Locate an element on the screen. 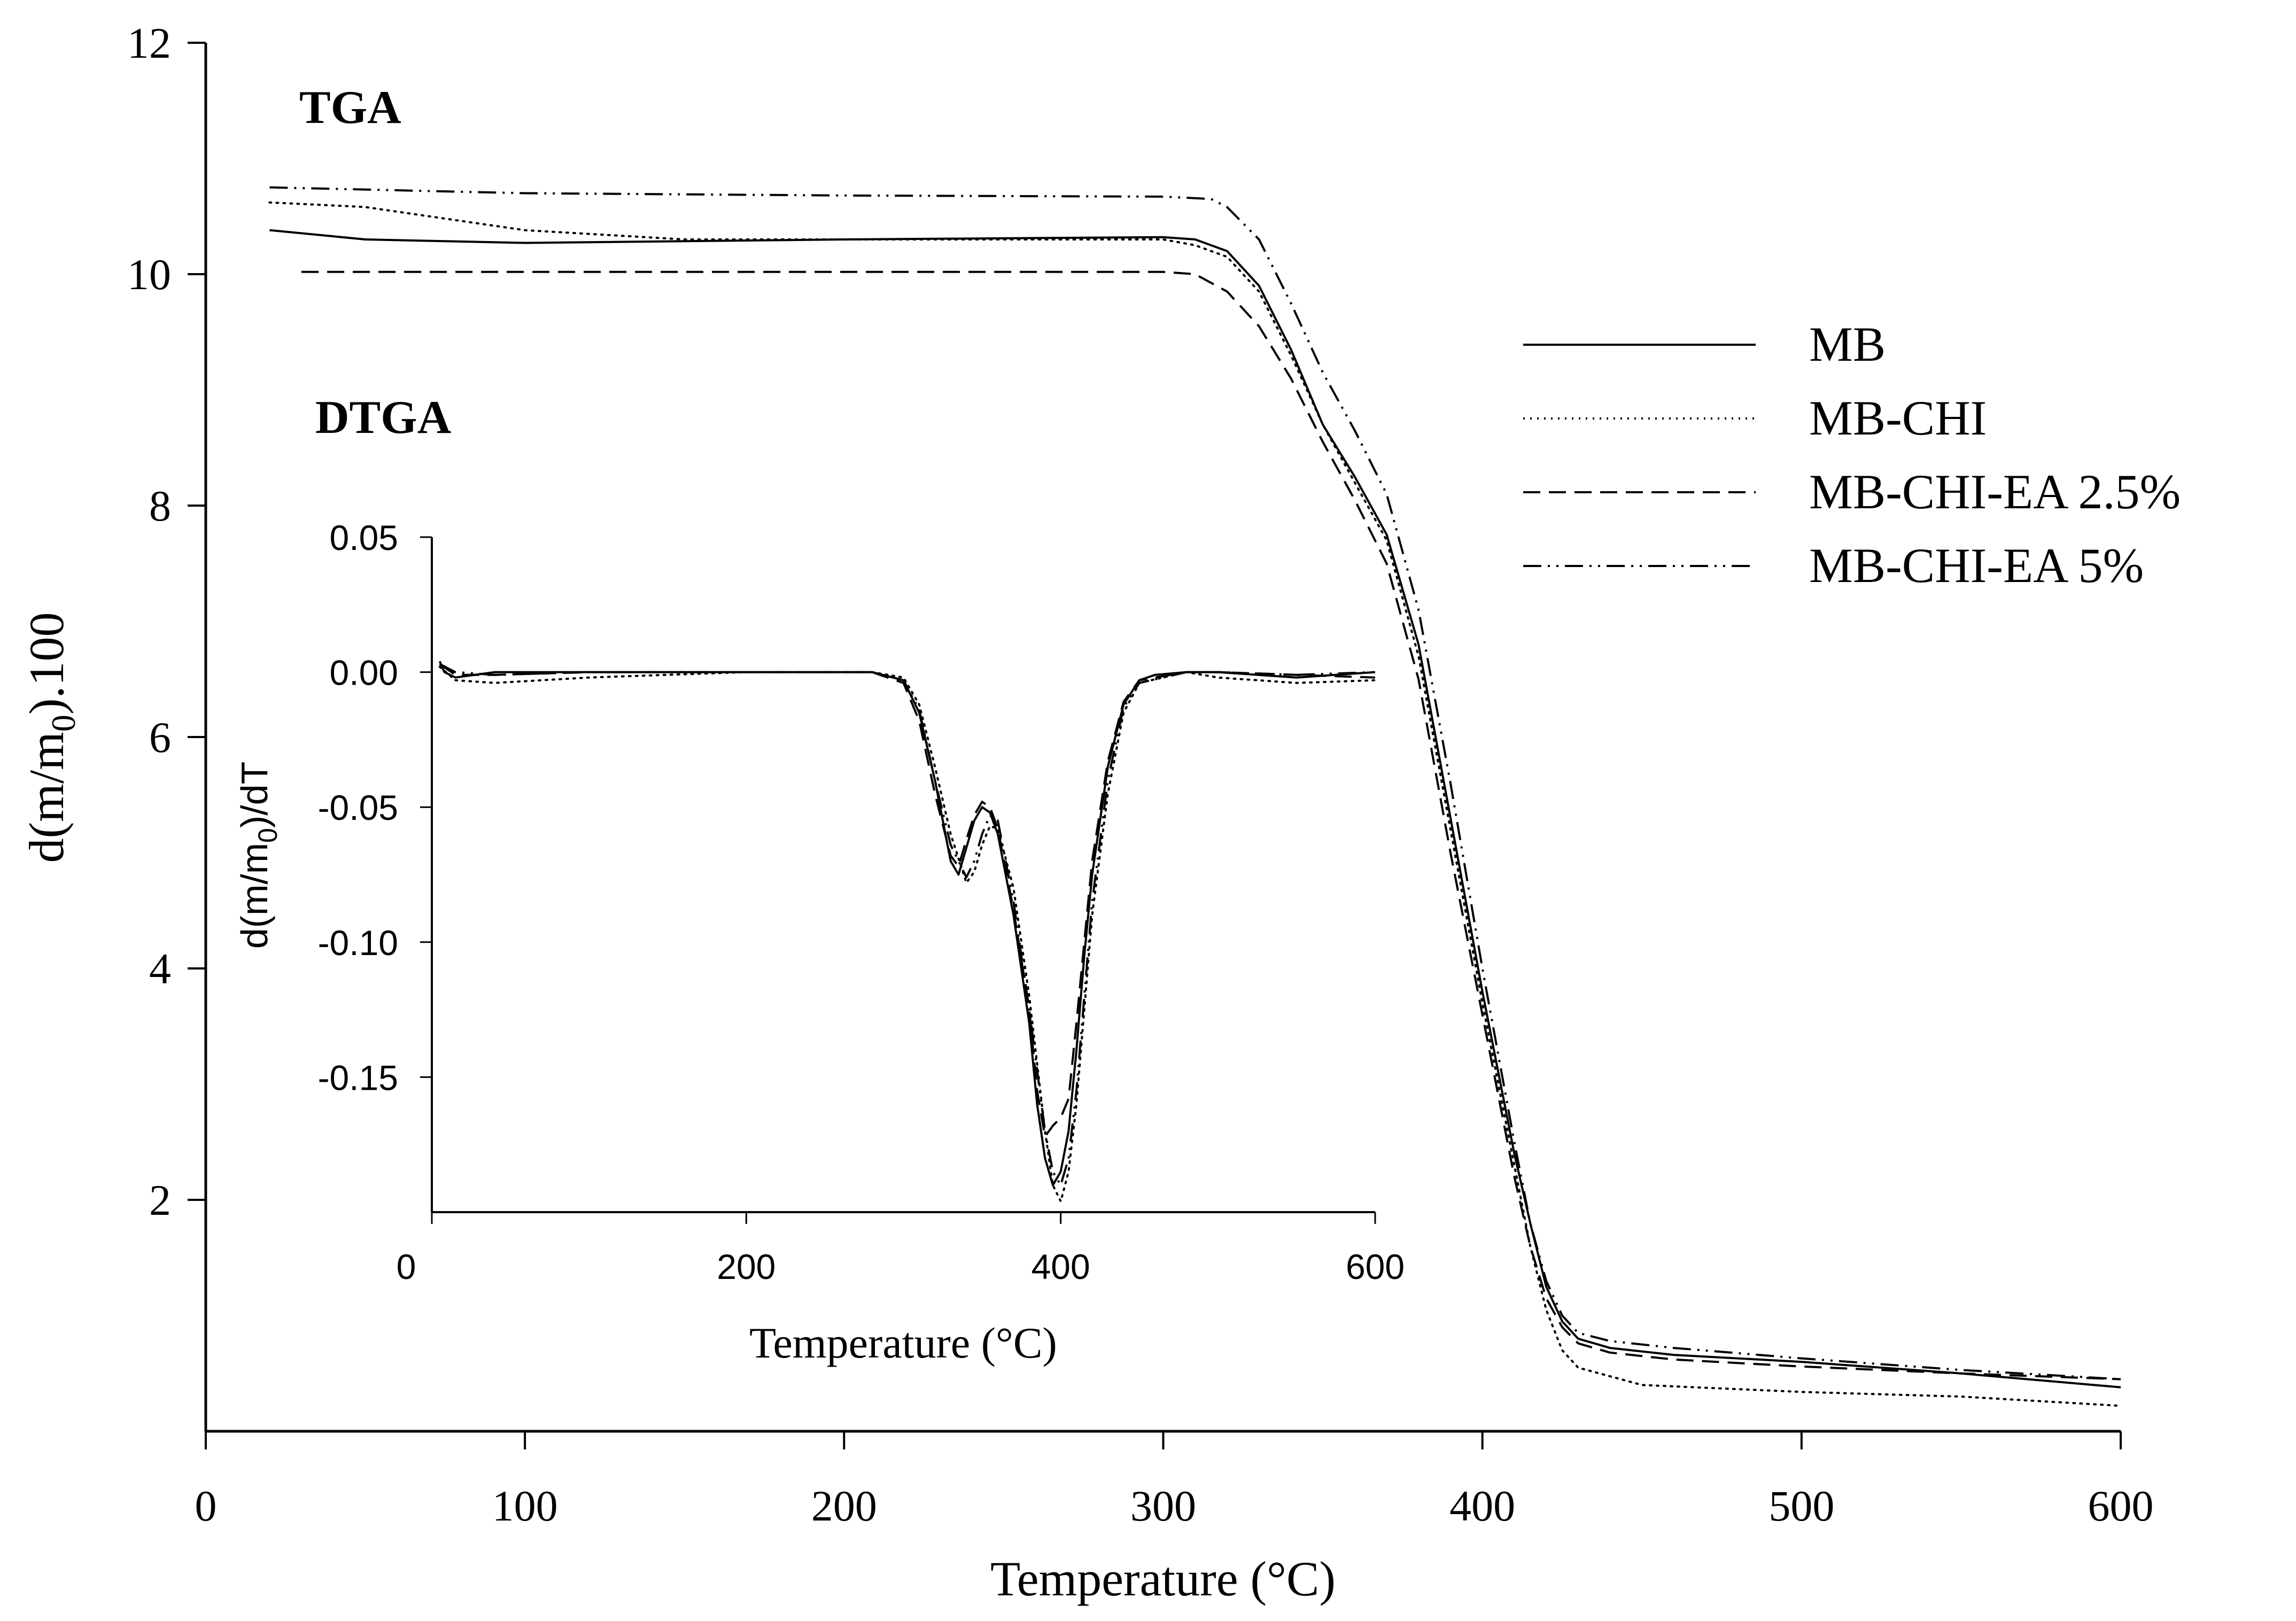 The height and width of the screenshot is (1621, 2296). tga-y-tick-label: 6 is located at coordinates (160, 738).